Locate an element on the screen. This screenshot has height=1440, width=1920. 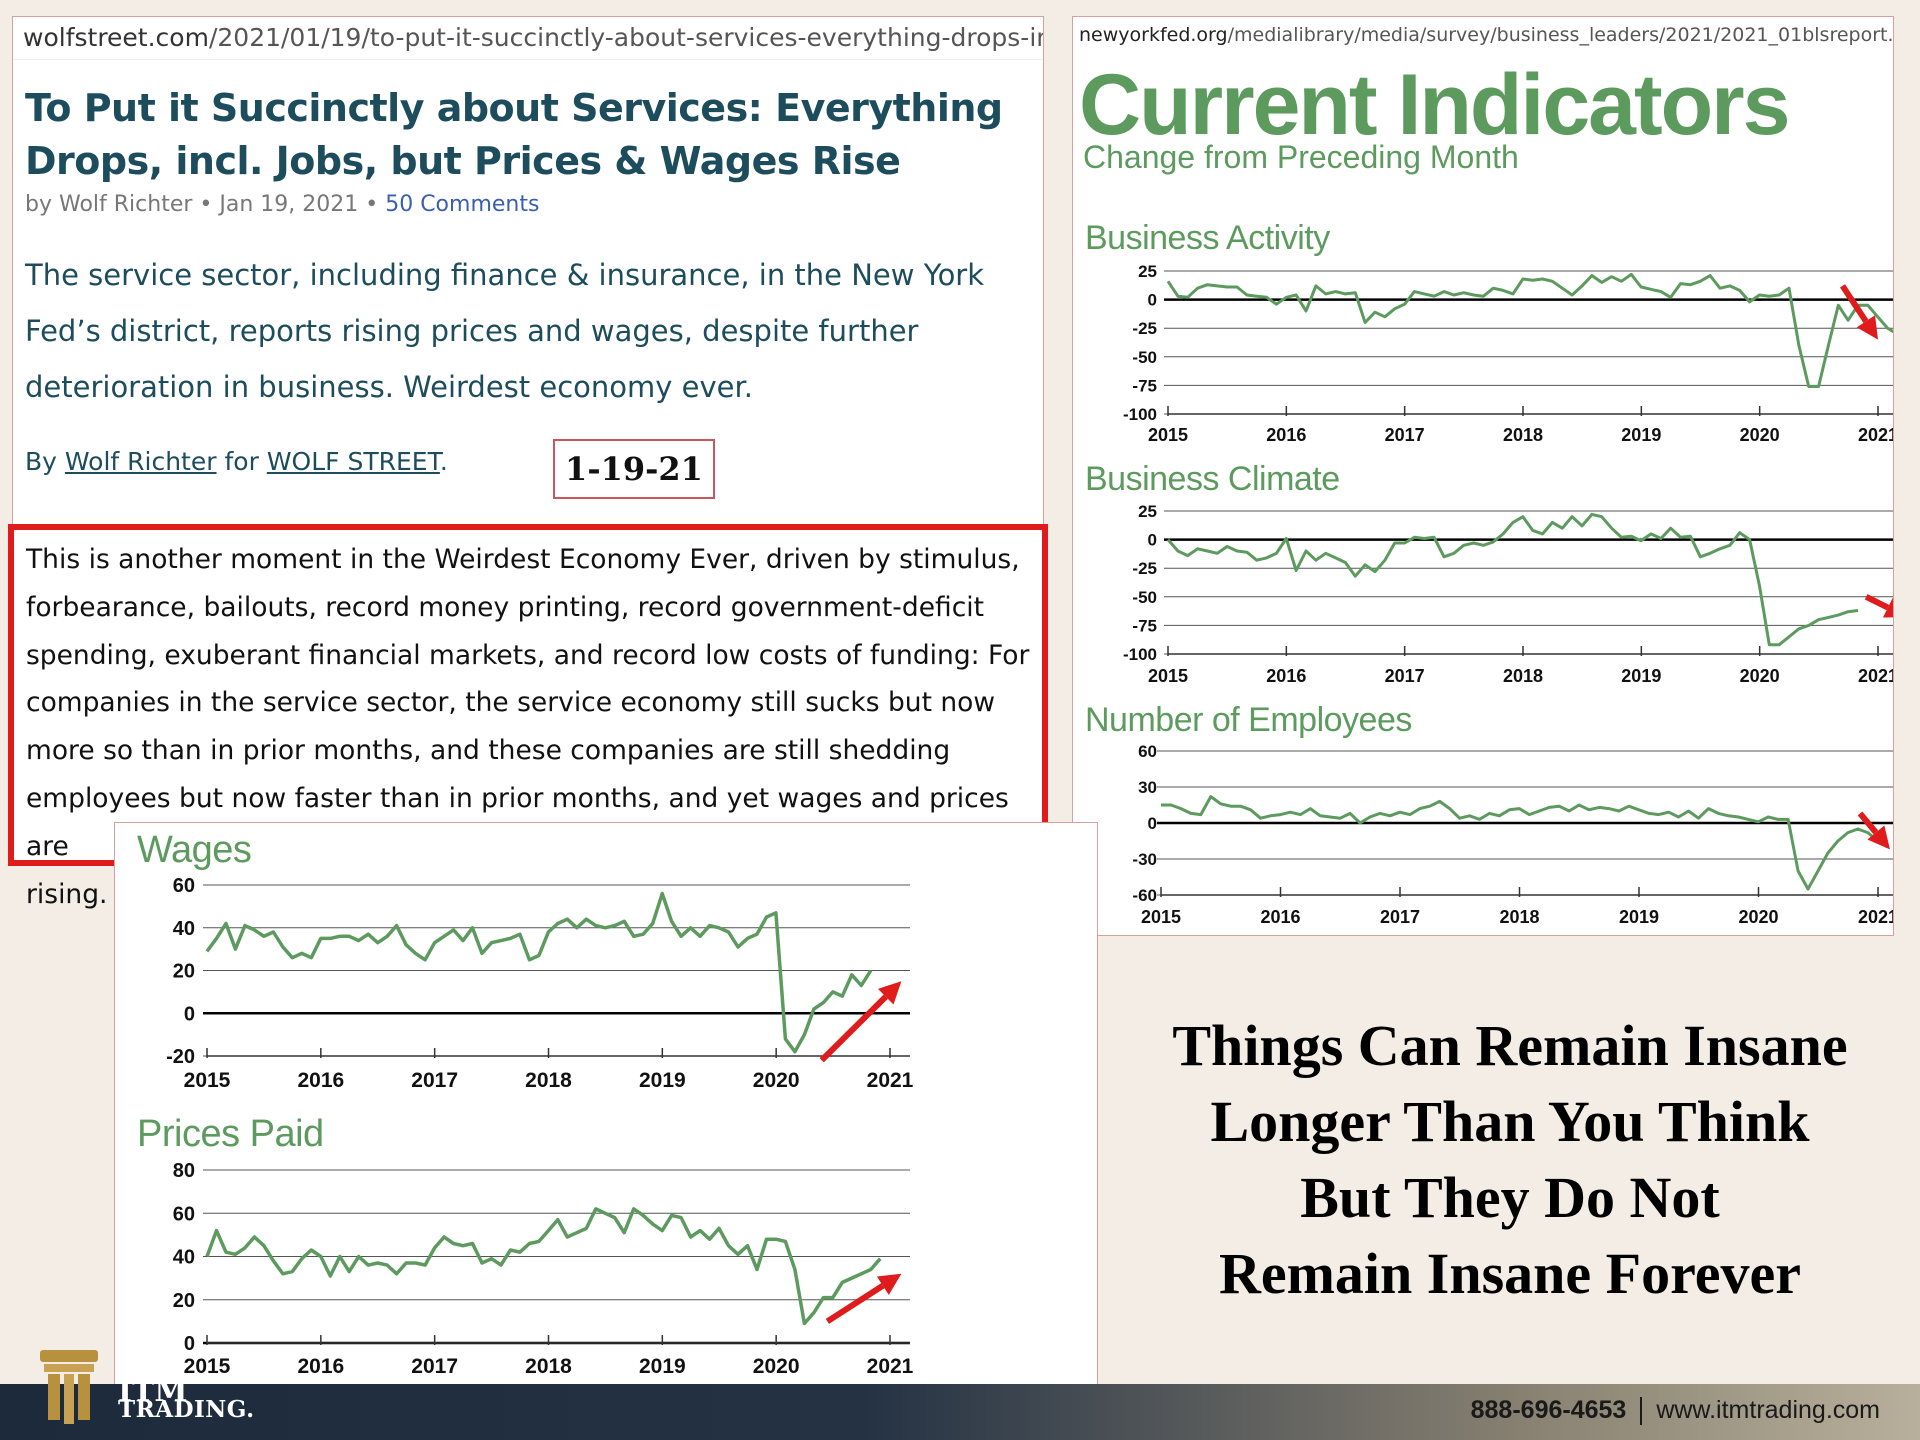
fed-url-domain: newyorkfed.org is located at coordinates (1153, 35).